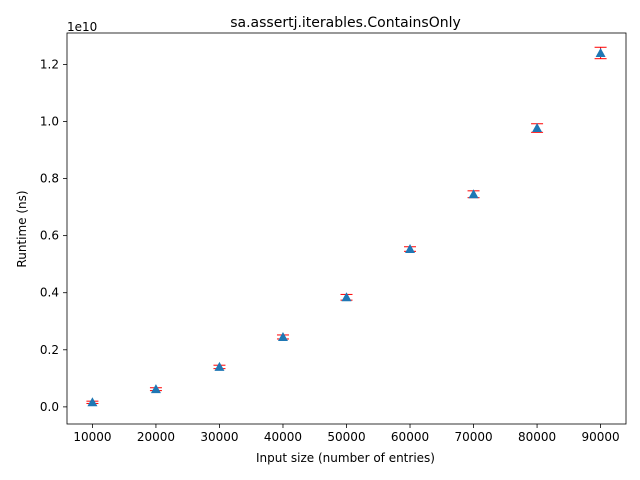  I want to click on x-tick-label: 90000, so click(600, 437).